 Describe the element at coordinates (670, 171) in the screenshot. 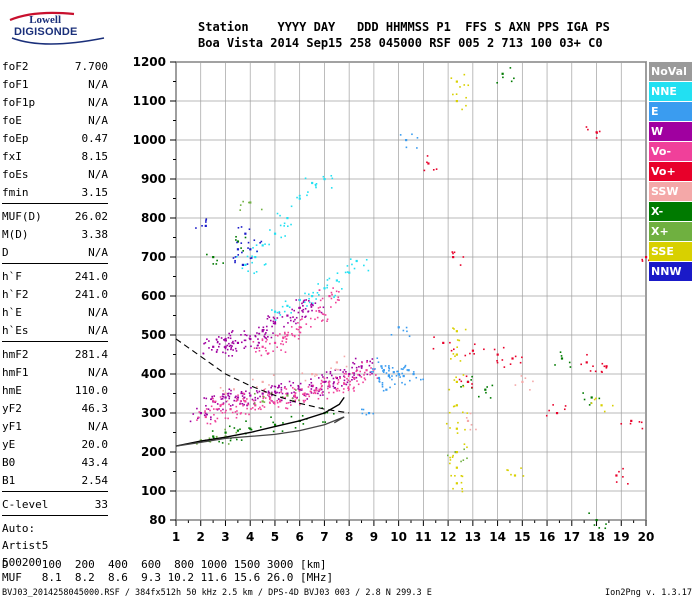

I see `legend-item-vo: Vo+` at that location.